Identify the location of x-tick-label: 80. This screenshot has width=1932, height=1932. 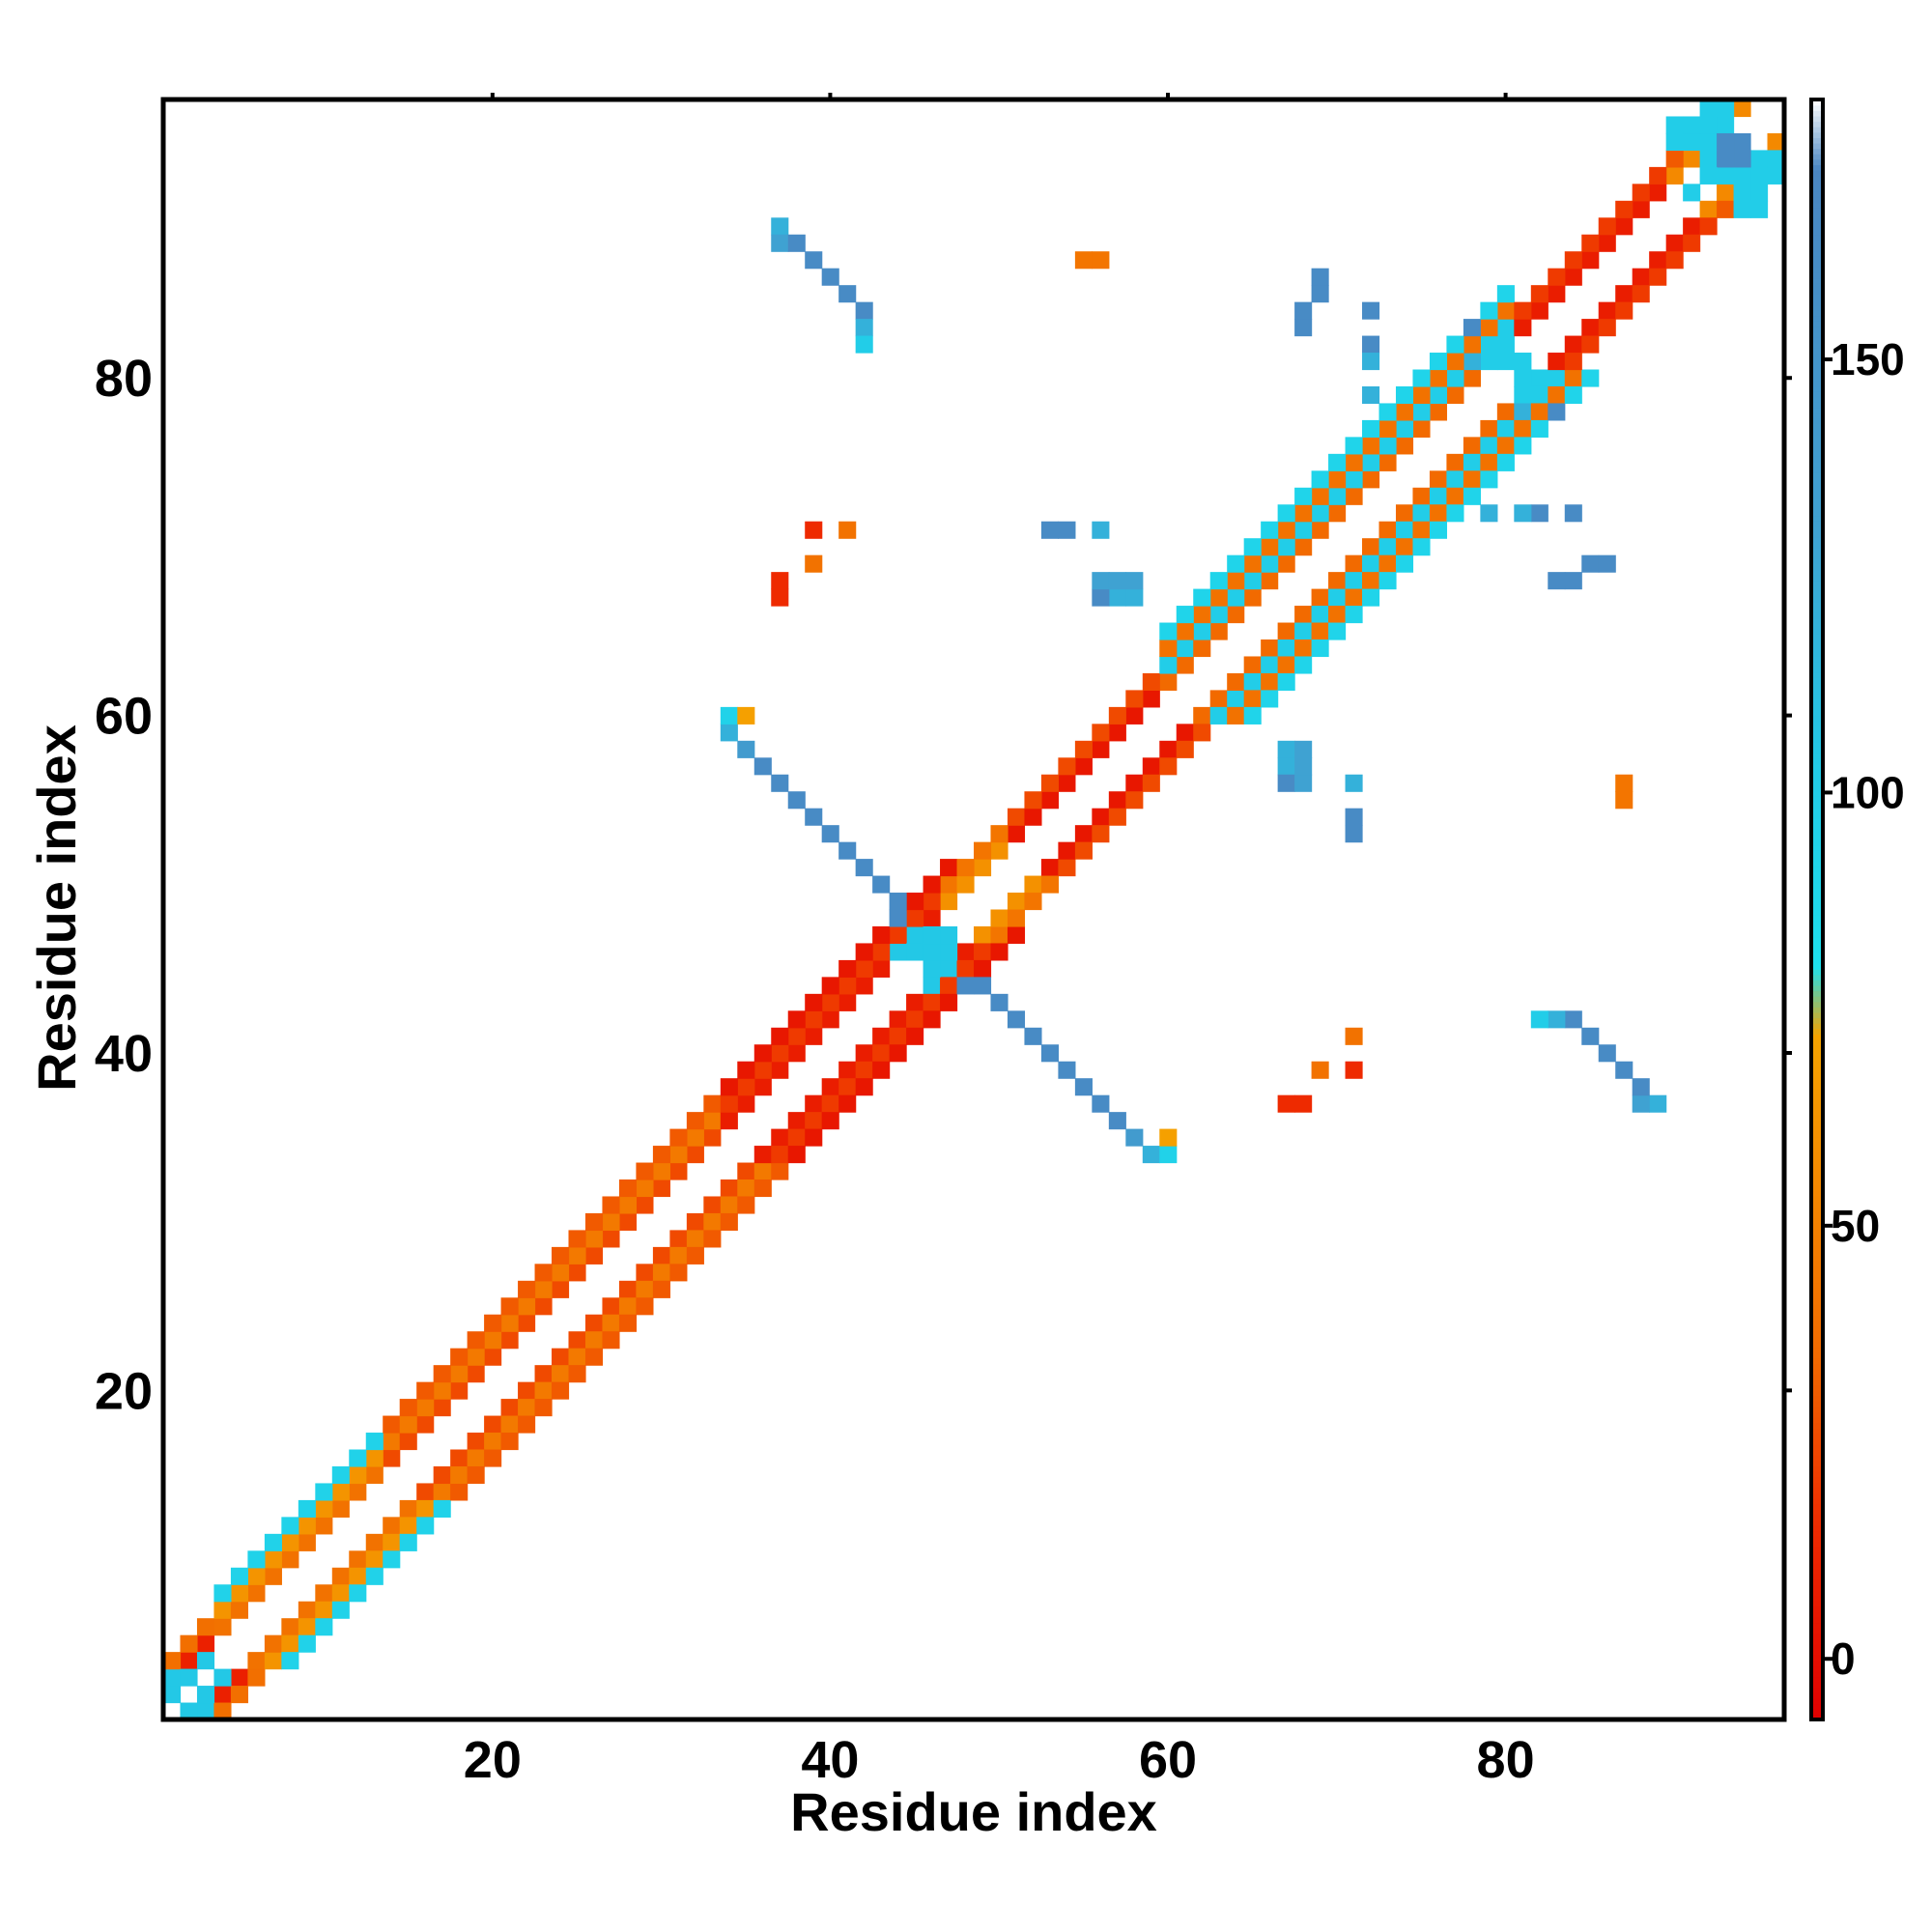
(1506, 1760).